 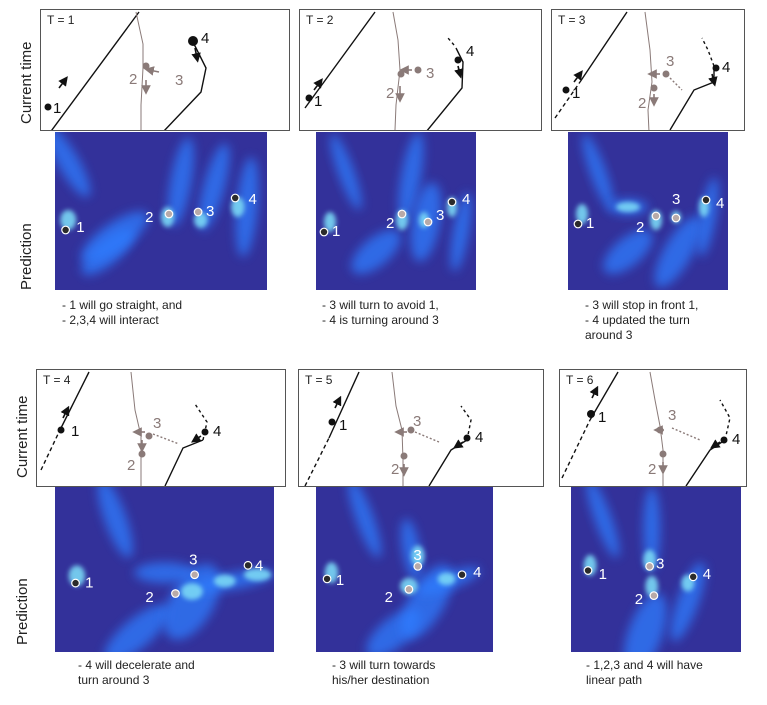 I want to click on time-label: T = 2, so click(x=320, y=20).